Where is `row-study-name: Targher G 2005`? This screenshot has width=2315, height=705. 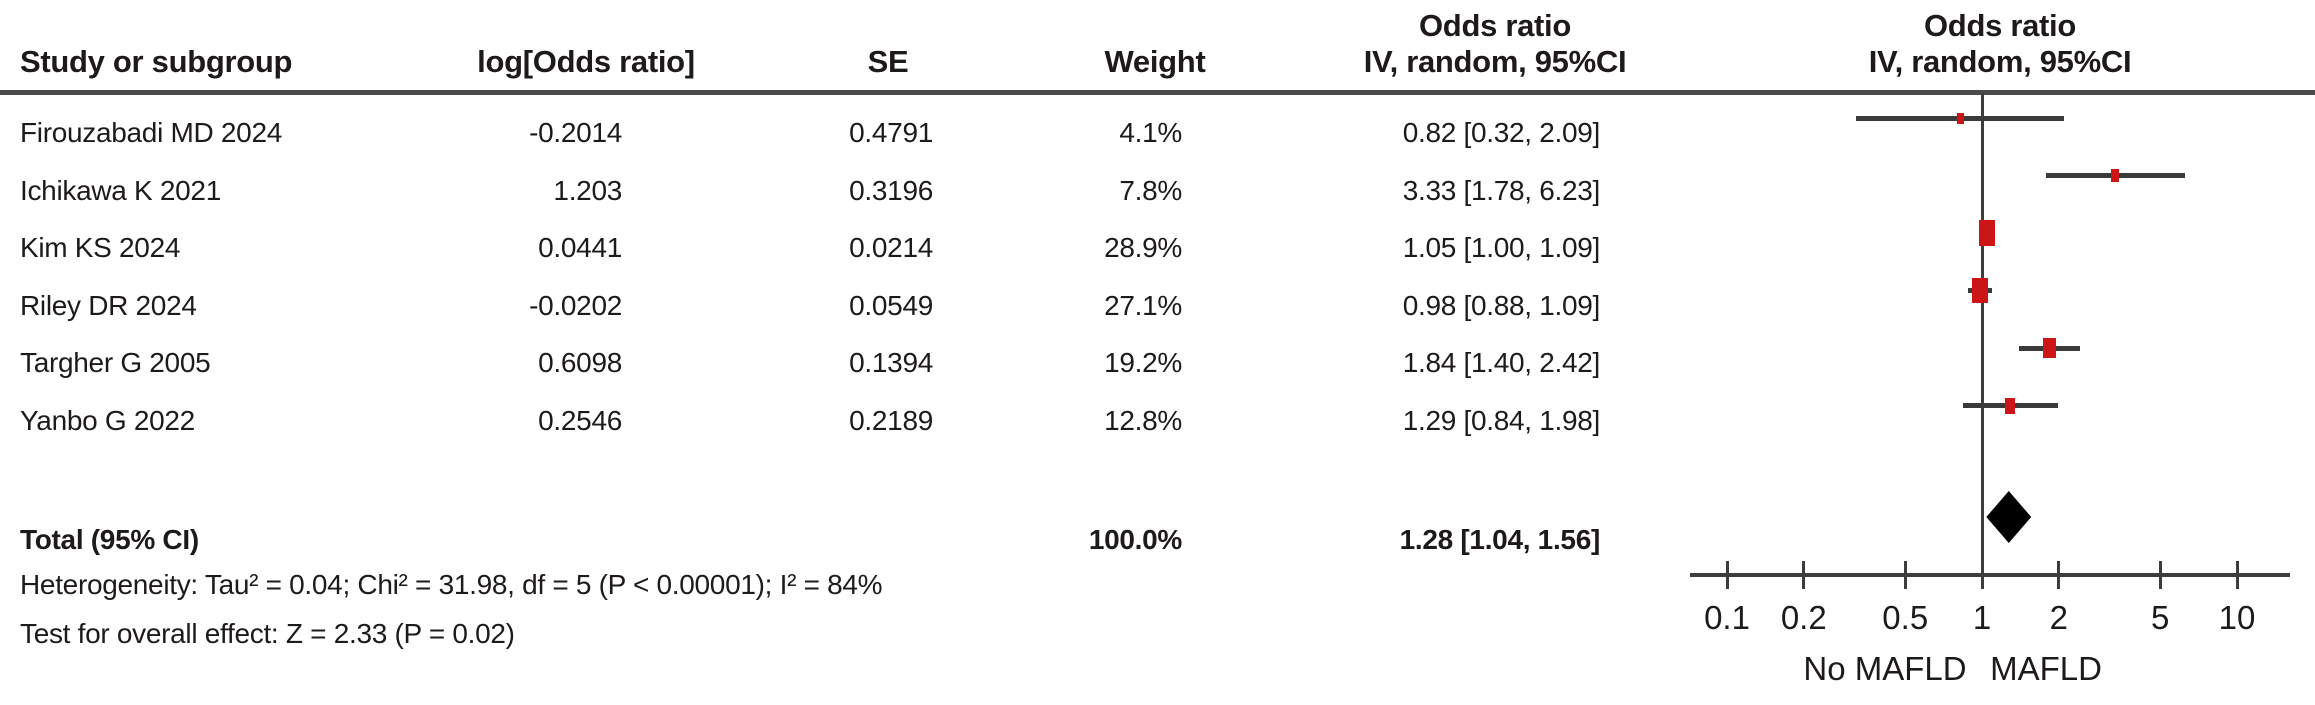 row-study-name: Targher G 2005 is located at coordinates (115, 362).